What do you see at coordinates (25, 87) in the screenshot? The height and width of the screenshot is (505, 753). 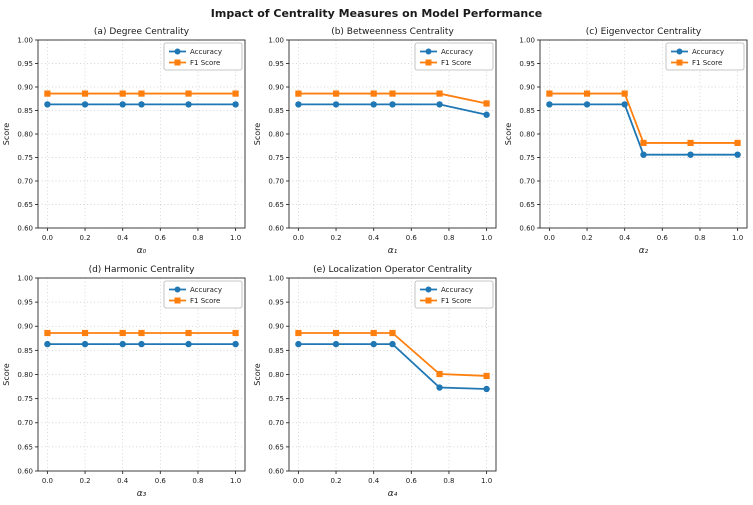 I see `y-tick-label: 0.90` at bounding box center [25, 87].